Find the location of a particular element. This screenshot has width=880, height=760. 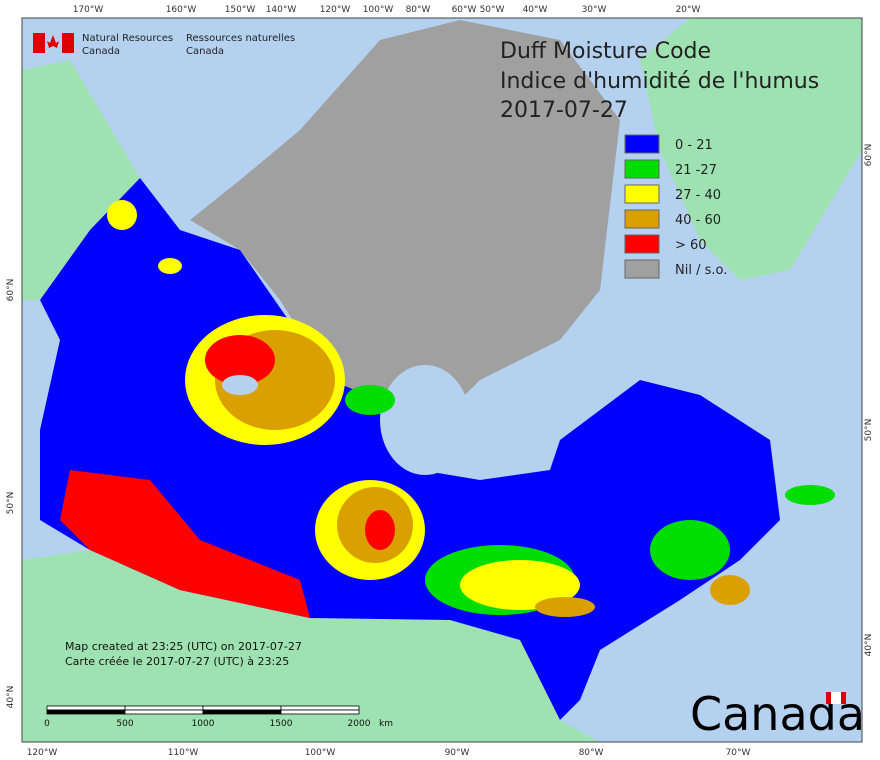

legend-label: 0 - 21 is located at coordinates (694, 145).